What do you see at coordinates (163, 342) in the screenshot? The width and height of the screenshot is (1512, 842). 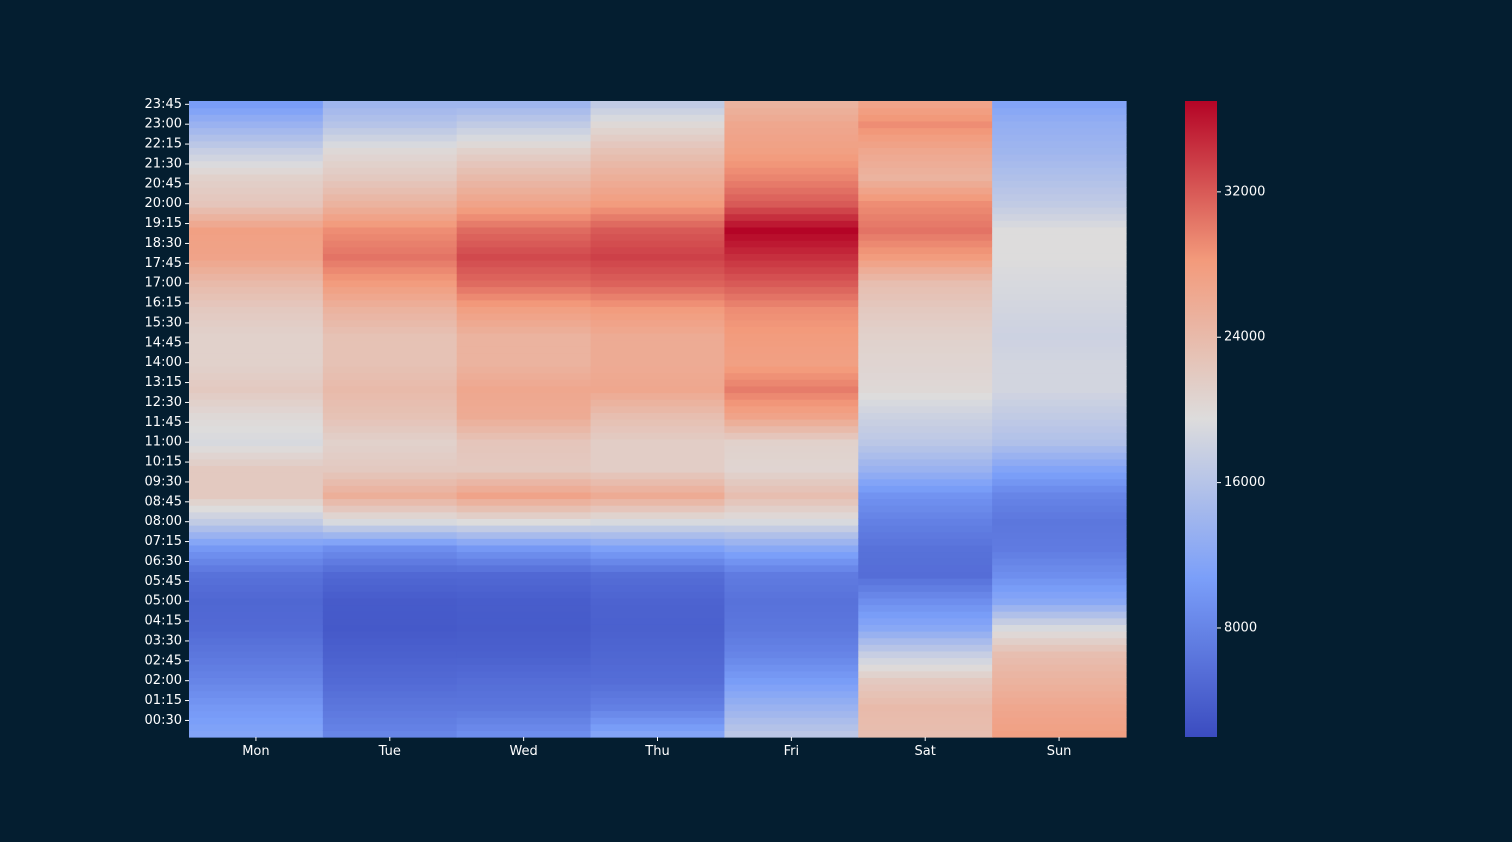 I see `y-tick-label: 14:45` at bounding box center [163, 342].